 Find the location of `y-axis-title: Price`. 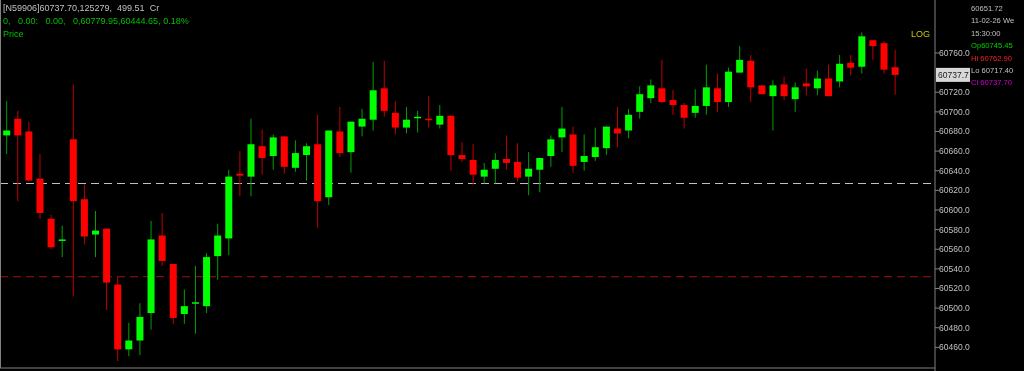

y-axis-title: Price is located at coordinates (13, 34).